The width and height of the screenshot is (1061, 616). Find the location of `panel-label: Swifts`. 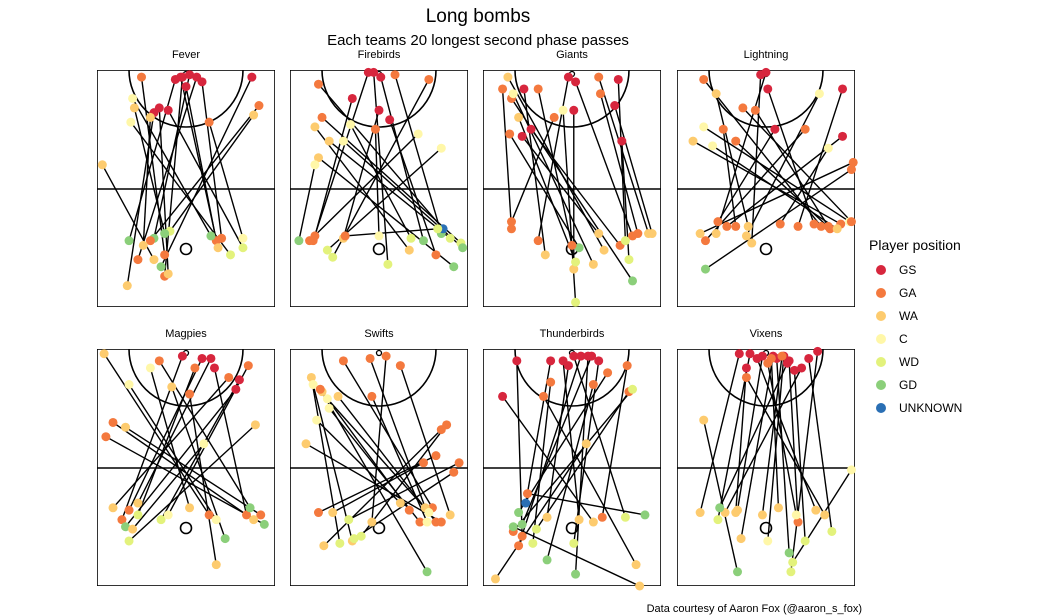

panel-label: Swifts is located at coordinates (379, 334).